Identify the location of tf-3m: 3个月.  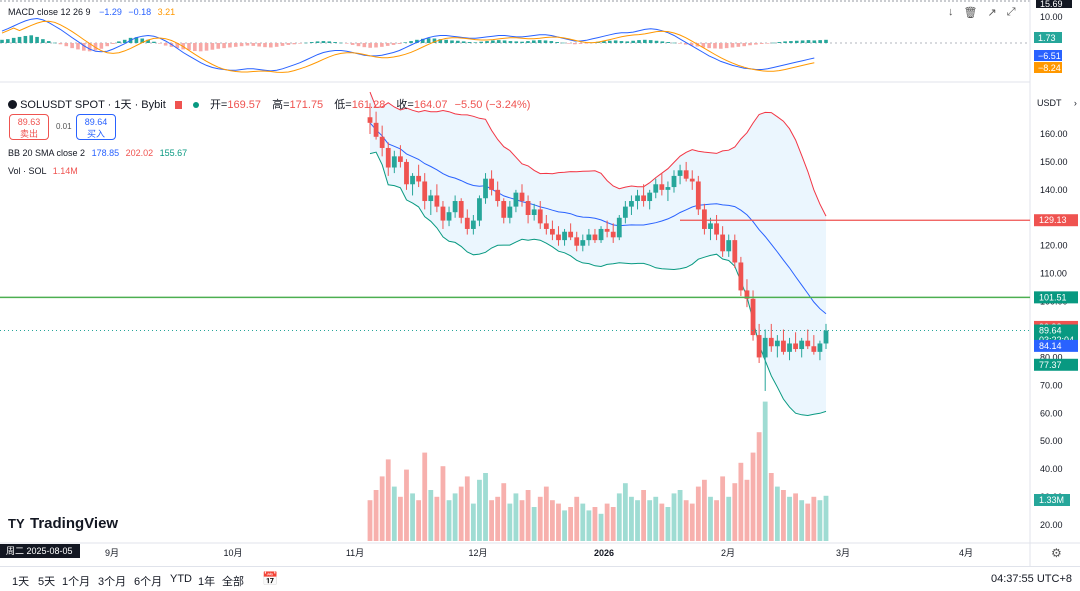
(112, 582).